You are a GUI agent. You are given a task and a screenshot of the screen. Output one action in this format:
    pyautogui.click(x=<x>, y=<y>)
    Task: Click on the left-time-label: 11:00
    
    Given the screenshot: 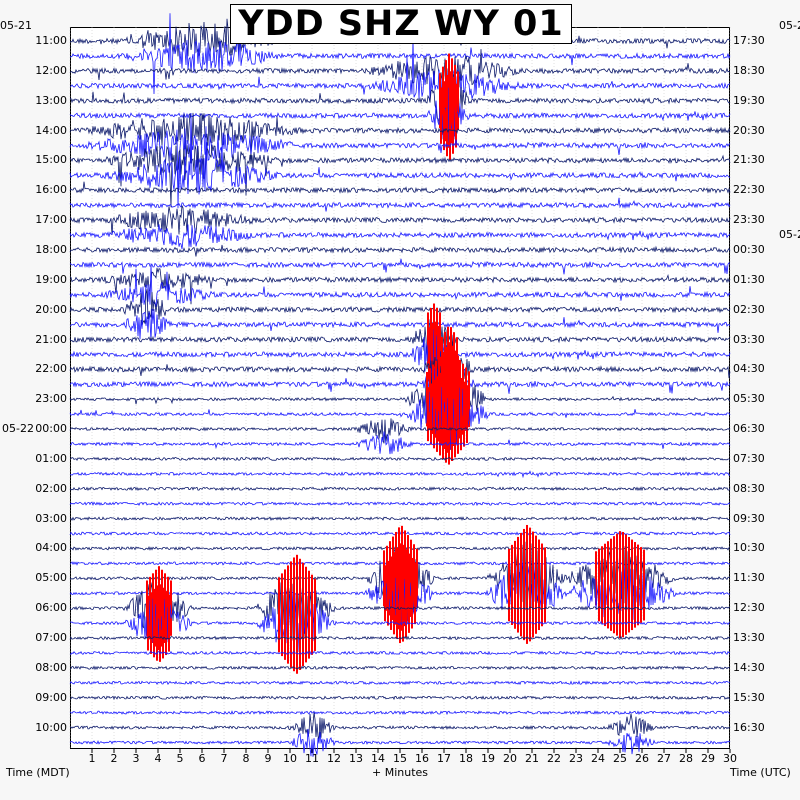 What is the action you would take?
    pyautogui.click(x=51, y=40)
    